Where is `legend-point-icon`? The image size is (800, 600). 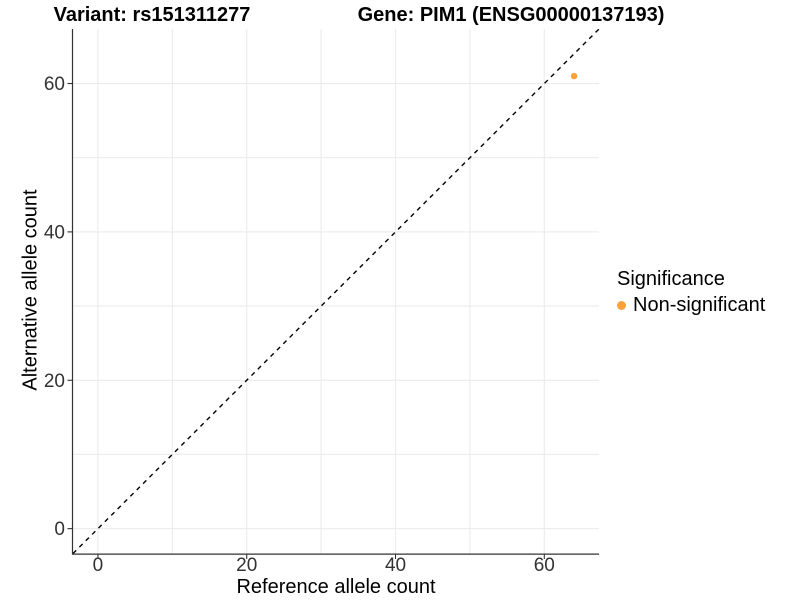
legend-point-icon is located at coordinates (621, 305).